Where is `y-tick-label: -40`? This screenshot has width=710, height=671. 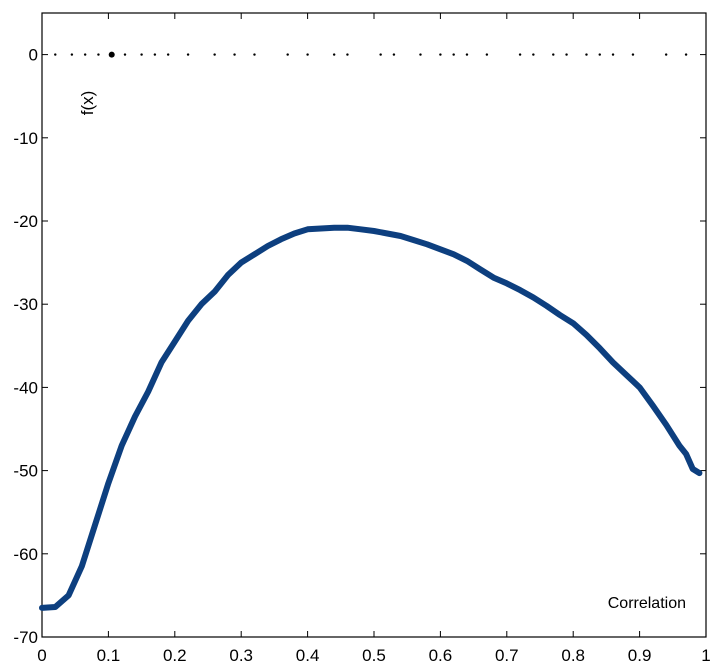 y-tick-label: -40 is located at coordinates (25, 387).